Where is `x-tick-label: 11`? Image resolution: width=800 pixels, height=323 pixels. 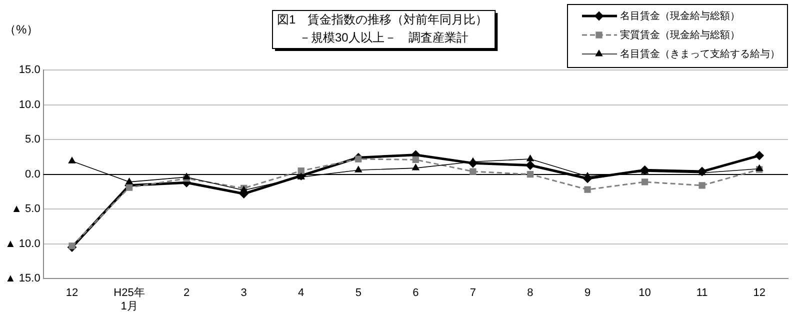 x-tick-label: 11 is located at coordinates (702, 293).